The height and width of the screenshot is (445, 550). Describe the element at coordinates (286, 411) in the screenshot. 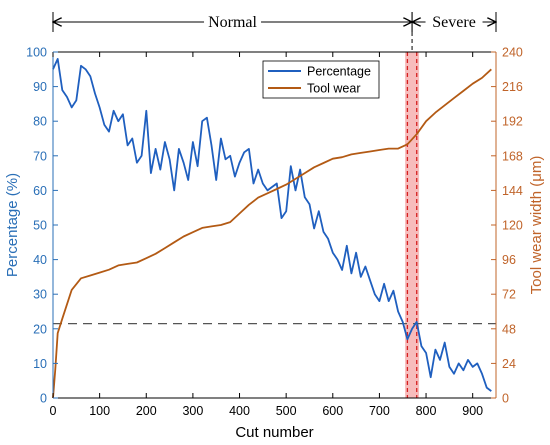

I see `x-tick-label-500: 500` at that location.